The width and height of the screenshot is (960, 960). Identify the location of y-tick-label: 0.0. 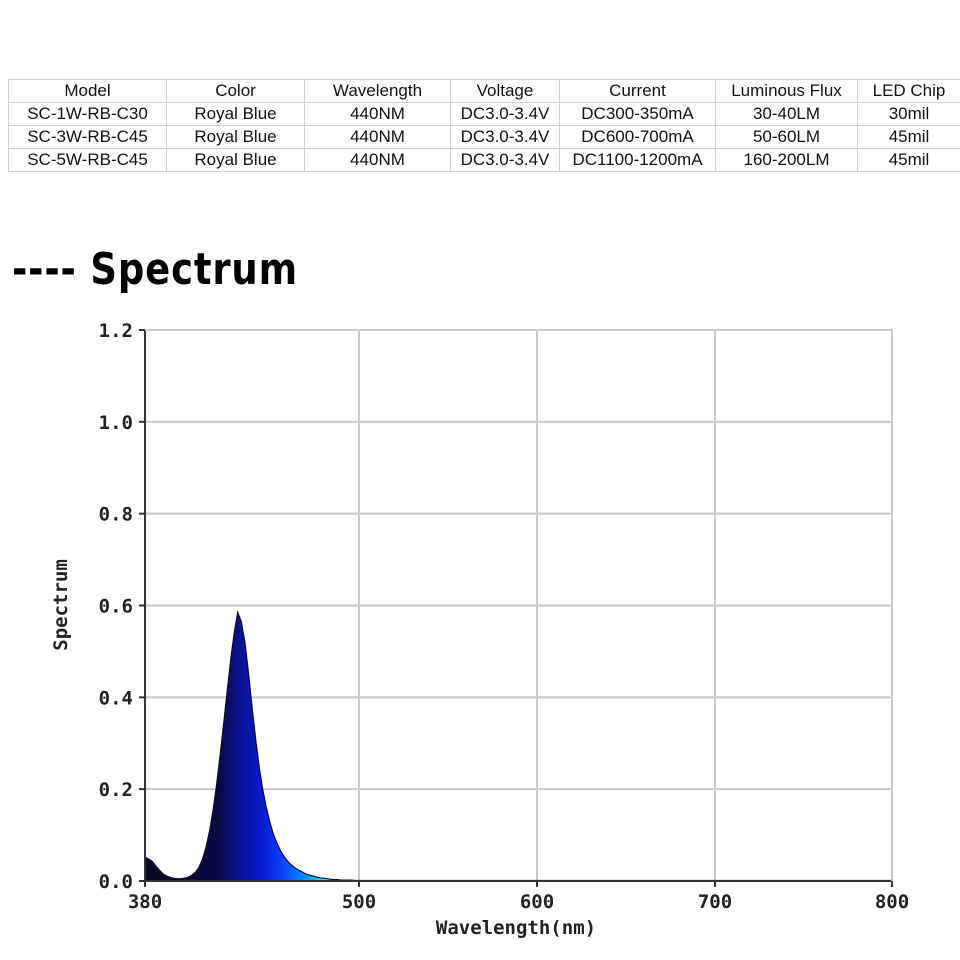
(116, 882).